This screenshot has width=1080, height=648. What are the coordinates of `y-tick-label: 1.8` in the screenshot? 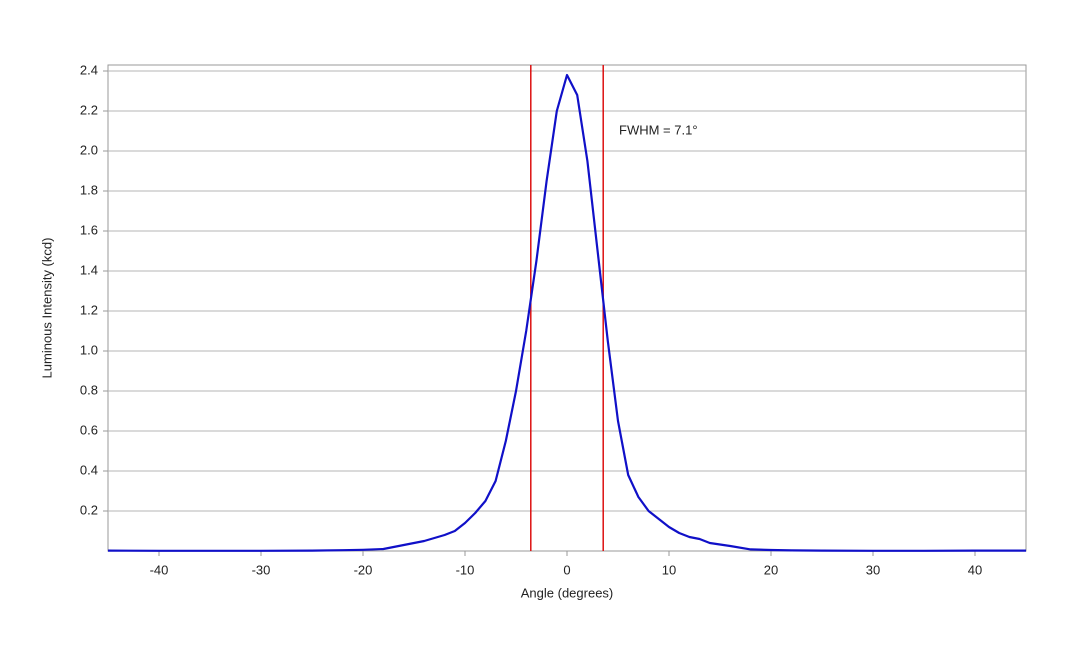 It's located at (89, 189).